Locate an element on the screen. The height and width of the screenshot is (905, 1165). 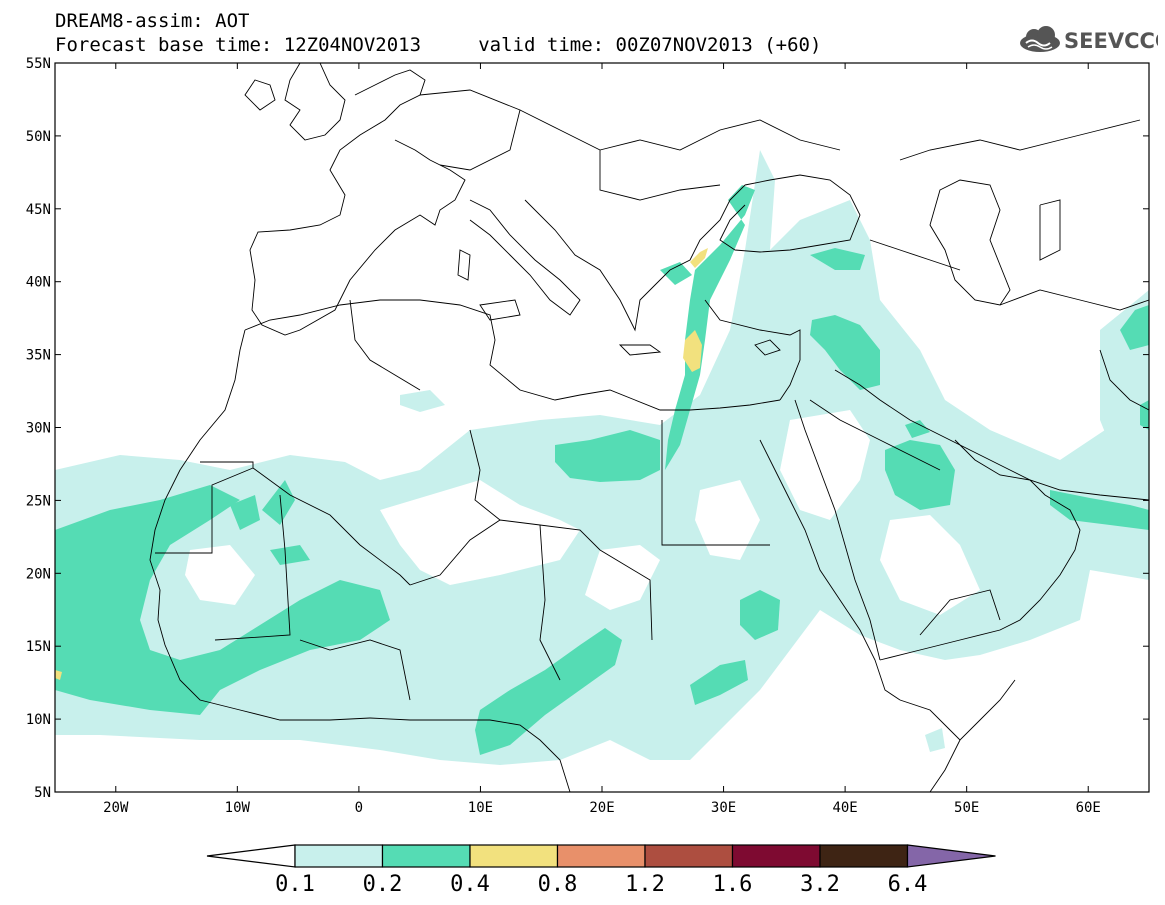
colorbar-label: 0.8 is located at coordinates (558, 884).